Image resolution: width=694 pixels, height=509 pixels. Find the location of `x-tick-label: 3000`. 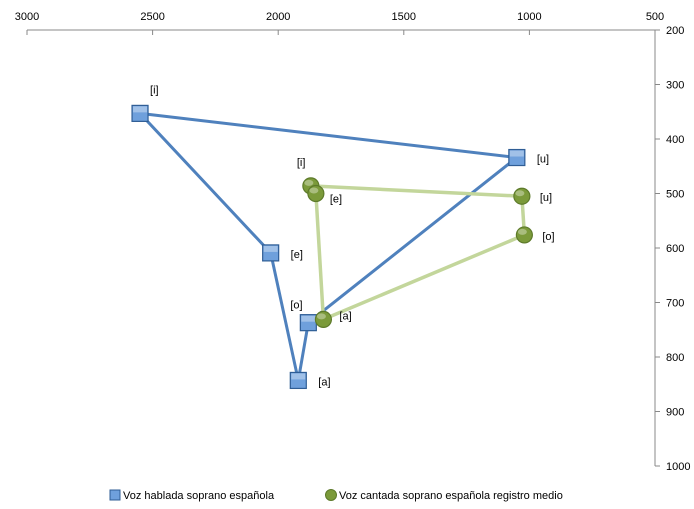

x-tick-label: 3000 is located at coordinates (27, 17).